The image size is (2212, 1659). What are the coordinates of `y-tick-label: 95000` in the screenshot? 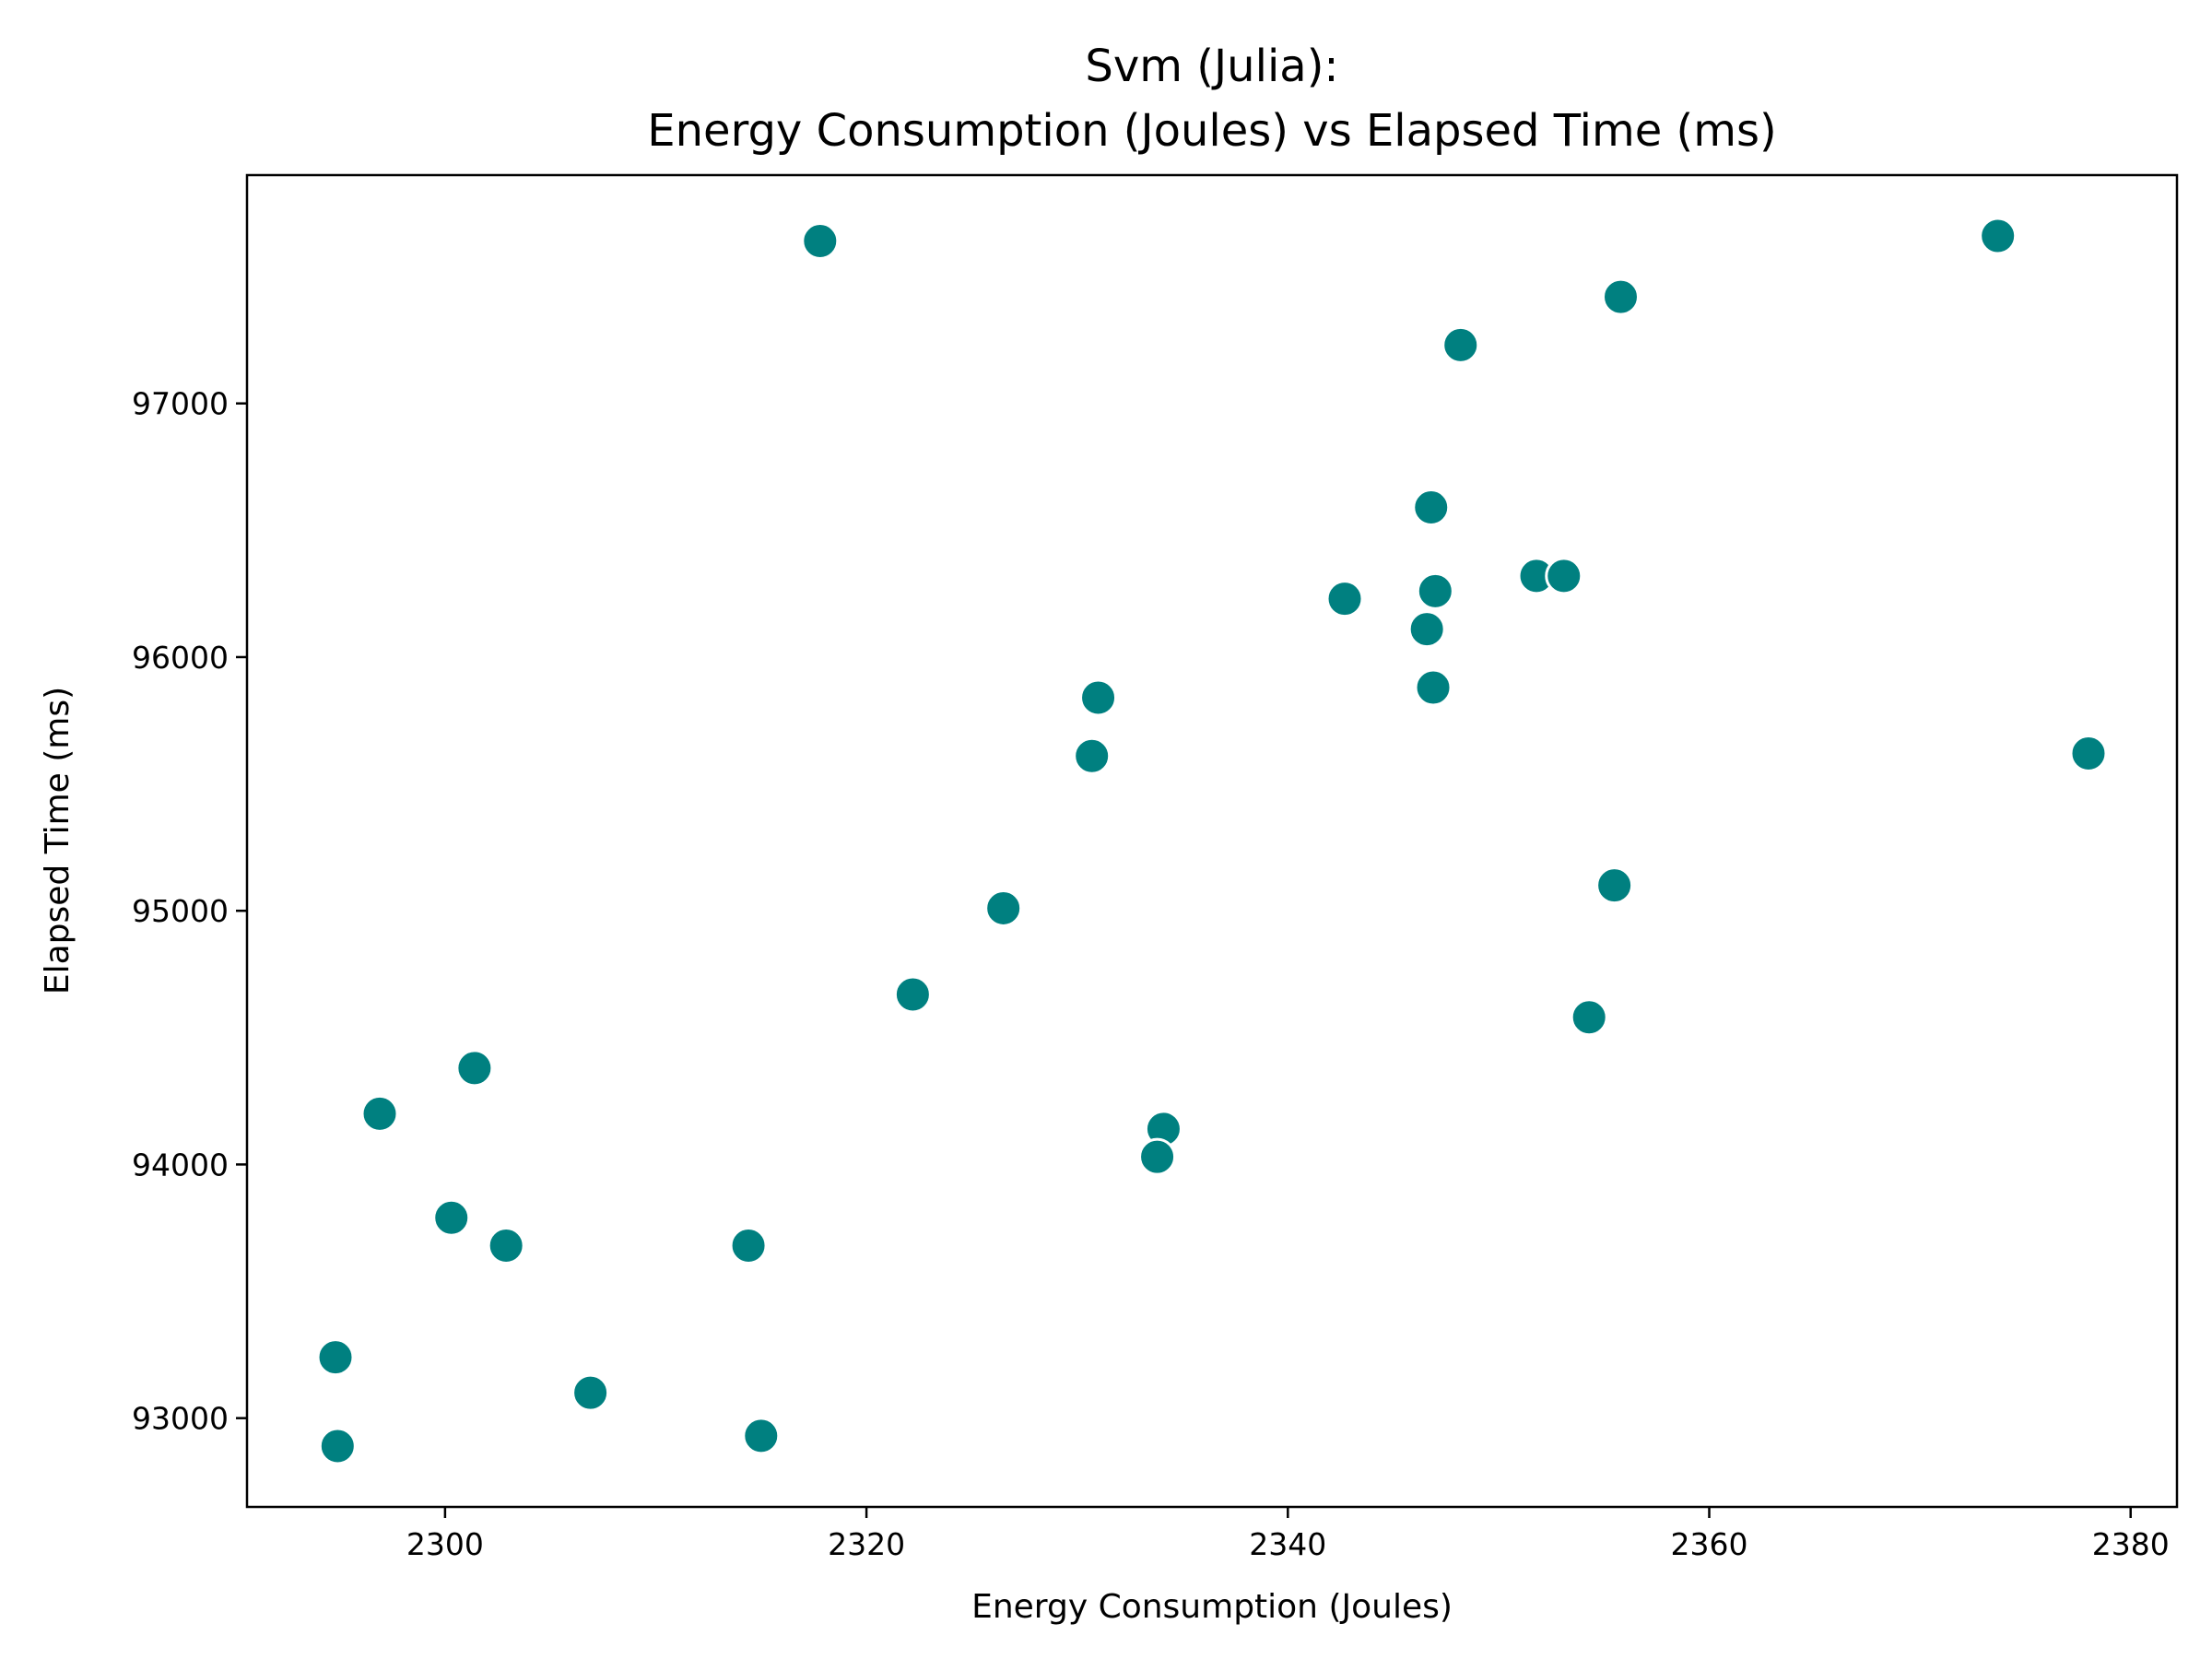 It's located at (180, 911).